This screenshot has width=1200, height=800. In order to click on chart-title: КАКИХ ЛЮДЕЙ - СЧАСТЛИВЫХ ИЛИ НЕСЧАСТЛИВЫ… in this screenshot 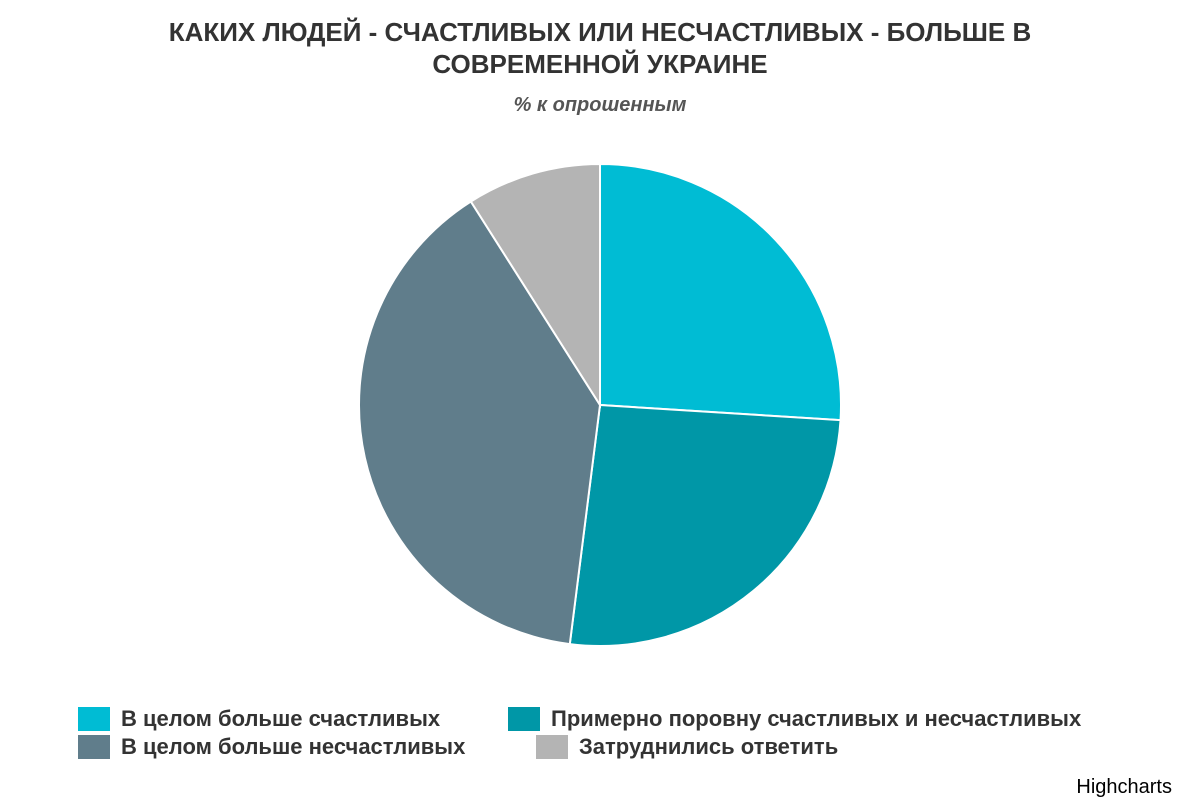, I will do `click(600, 48)`.